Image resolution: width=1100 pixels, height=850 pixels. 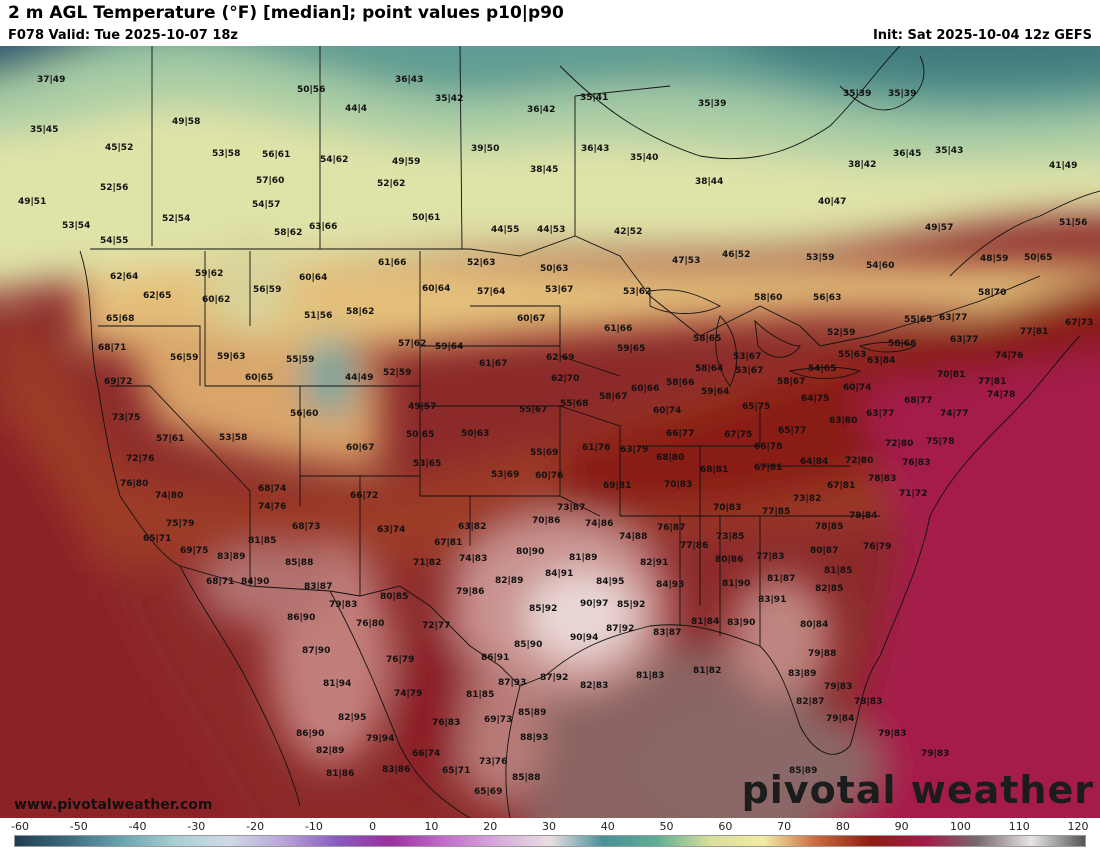 I want to click on point-value-label: 61|66, so click(x=618, y=329).